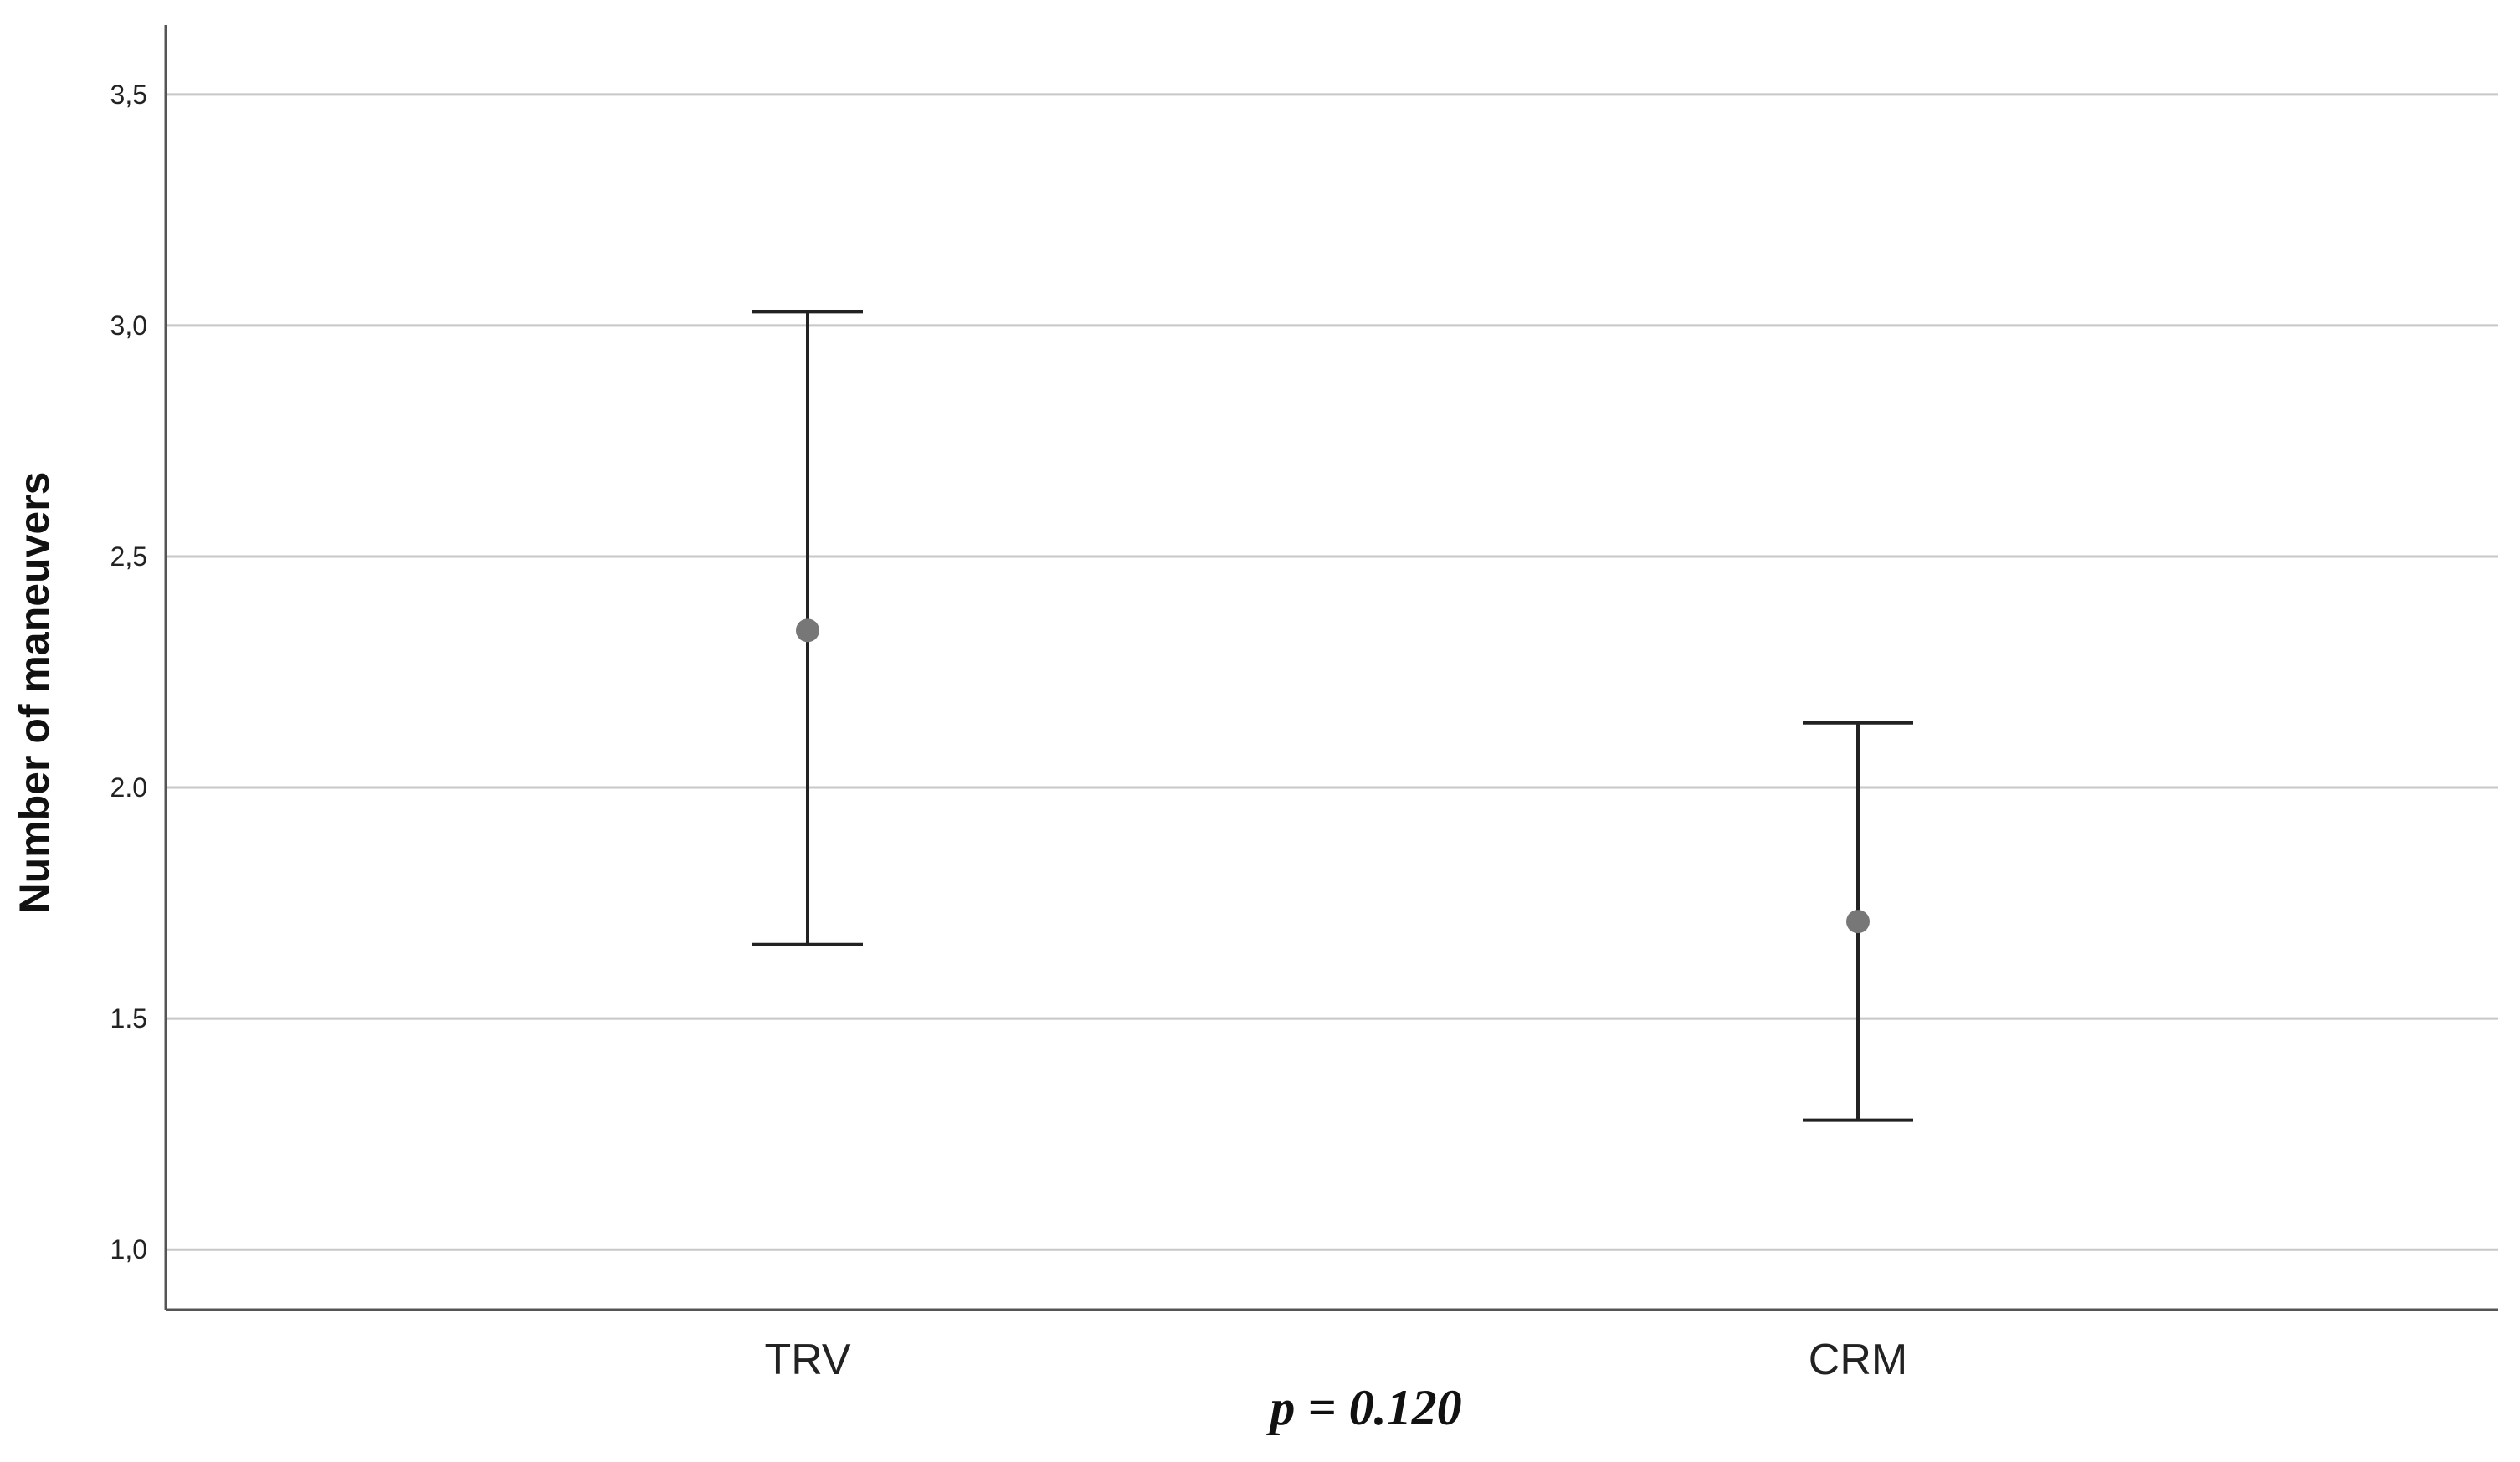 The height and width of the screenshot is (1462, 2520). I want to click on category-labels: TRV CRM, so click(1335, 1360).